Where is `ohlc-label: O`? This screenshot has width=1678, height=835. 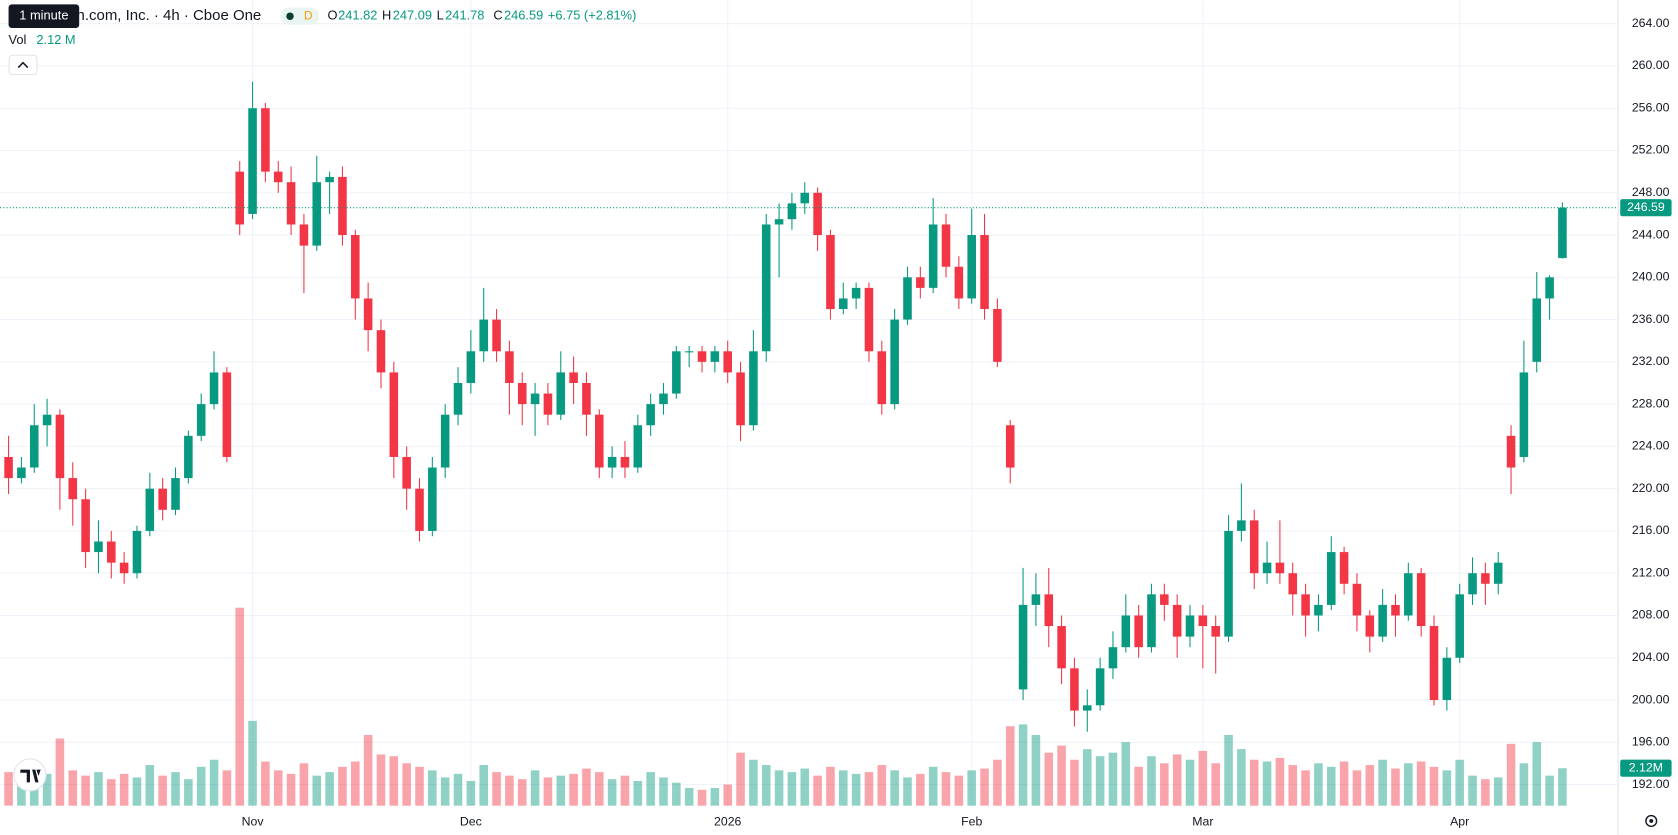 ohlc-label: O is located at coordinates (332, 15).